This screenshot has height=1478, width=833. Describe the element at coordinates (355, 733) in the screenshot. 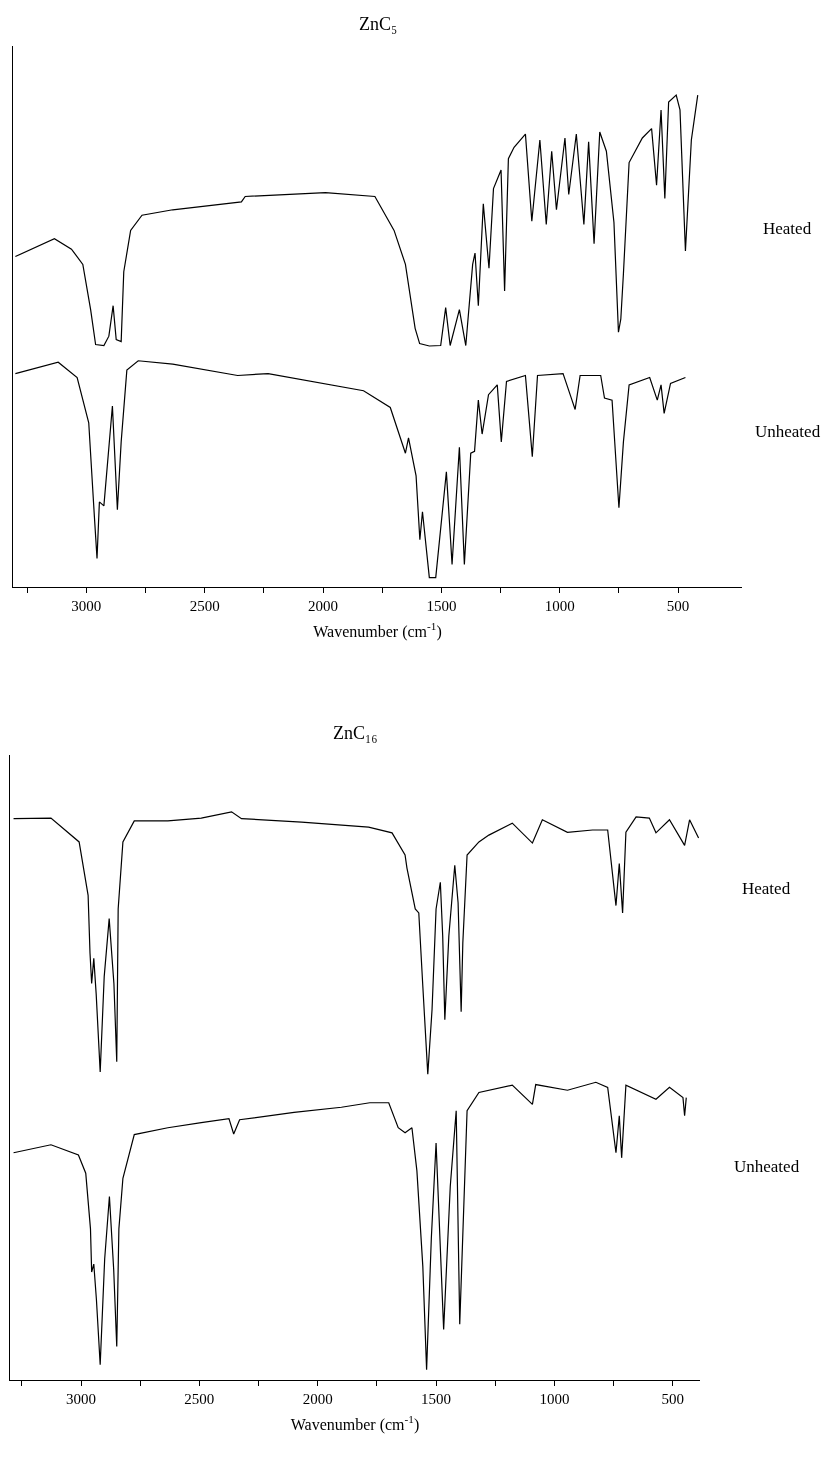

I see `chart-title: ZnC₁₆` at that location.